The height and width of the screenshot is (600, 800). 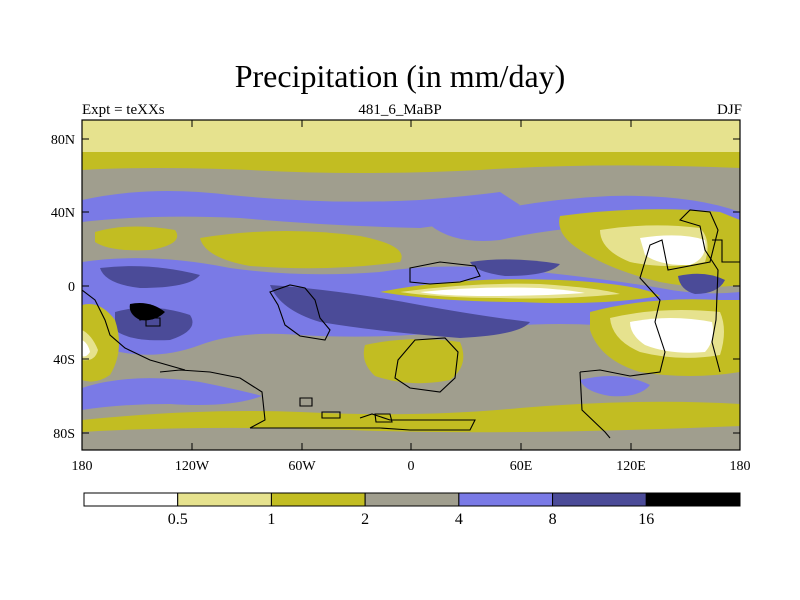 What do you see at coordinates (365, 519) in the screenshot?
I see `colorbar-label-2: 2` at bounding box center [365, 519].